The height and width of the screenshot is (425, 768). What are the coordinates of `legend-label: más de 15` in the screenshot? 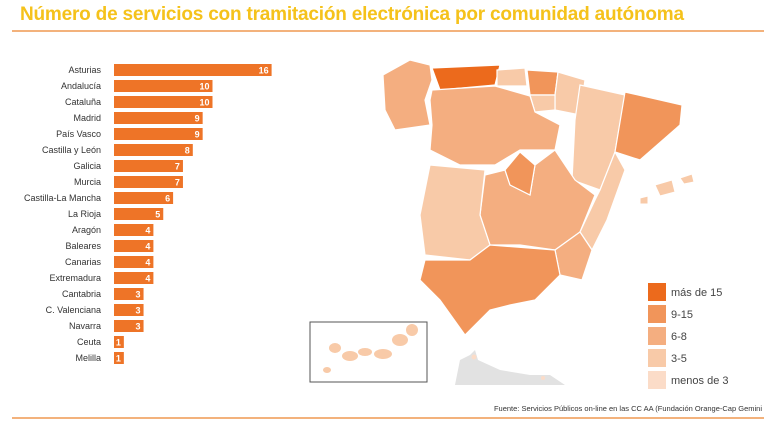 It's located at (696, 293).